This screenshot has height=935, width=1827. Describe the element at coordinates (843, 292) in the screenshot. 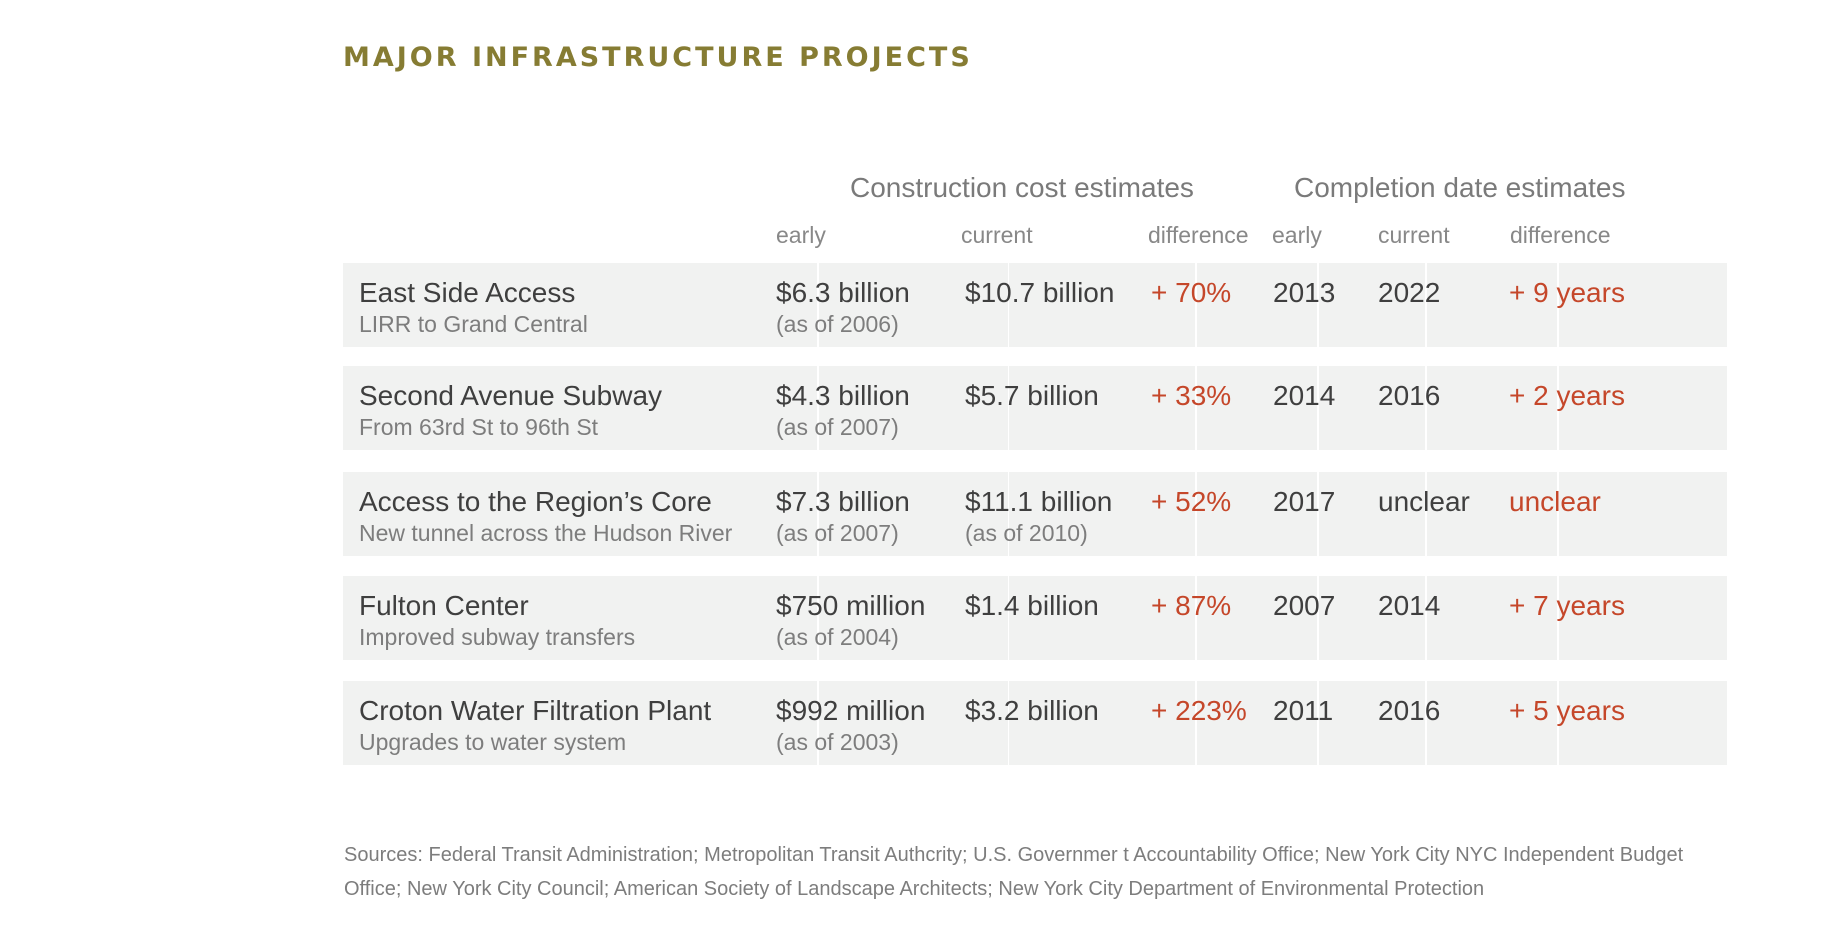

I see `cost-early-value: $6.3 billion` at that location.